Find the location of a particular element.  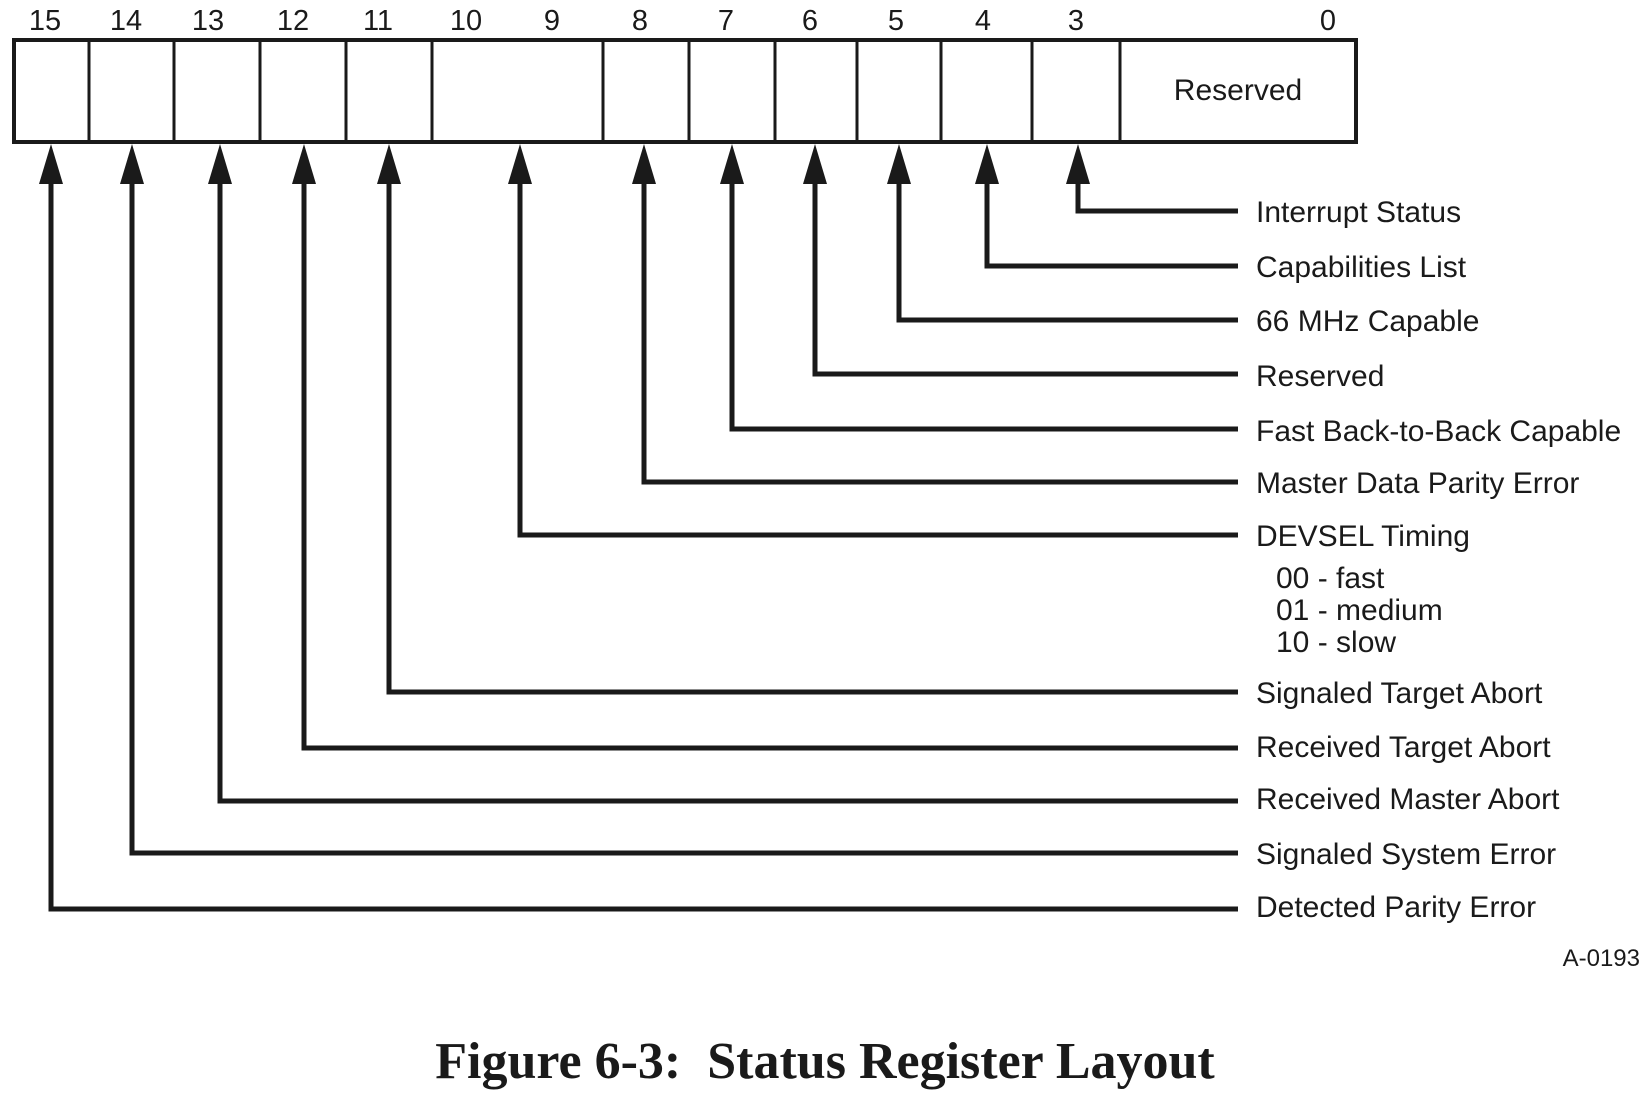

bit-number-15: 15 is located at coordinates (45, 21).